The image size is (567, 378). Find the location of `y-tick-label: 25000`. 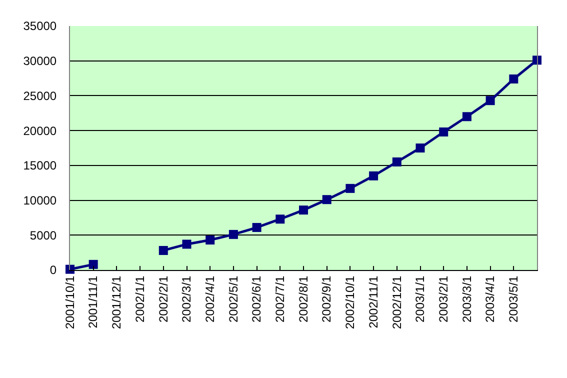

y-tick-label: 25000 is located at coordinates (40, 95).